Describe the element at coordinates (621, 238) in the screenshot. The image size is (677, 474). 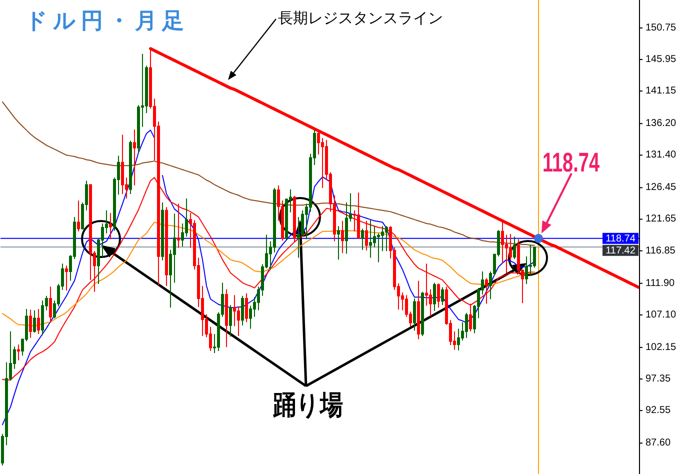
I see `ref-line-label: 118.74` at that location.